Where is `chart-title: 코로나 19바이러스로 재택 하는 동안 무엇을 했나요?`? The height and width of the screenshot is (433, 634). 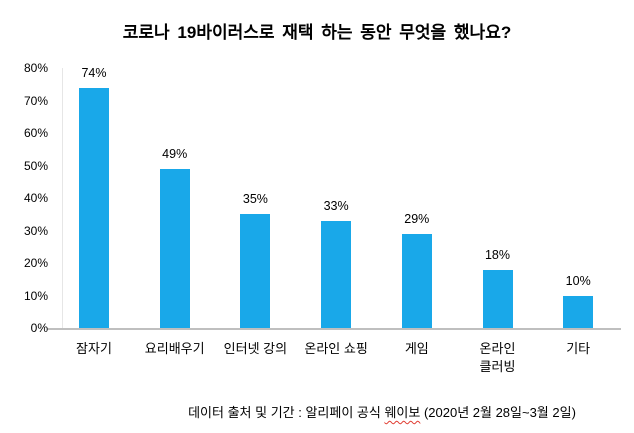 chart-title: 코로나 19바이러스로 재택 하는 동안 무엇을 했나요? is located at coordinates (317, 32).